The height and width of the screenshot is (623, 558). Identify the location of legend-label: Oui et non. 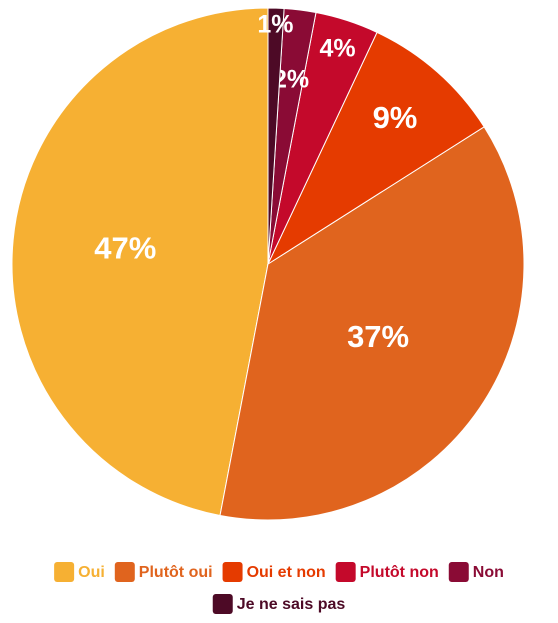
(286, 572).